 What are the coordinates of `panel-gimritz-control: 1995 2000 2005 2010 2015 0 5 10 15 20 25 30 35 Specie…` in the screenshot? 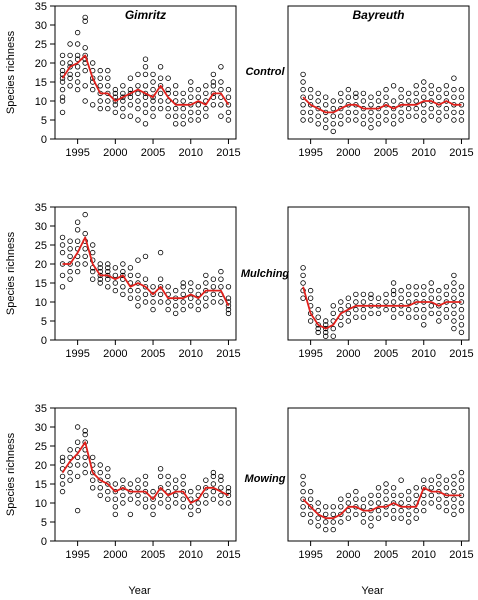 It's located at (123, 80).